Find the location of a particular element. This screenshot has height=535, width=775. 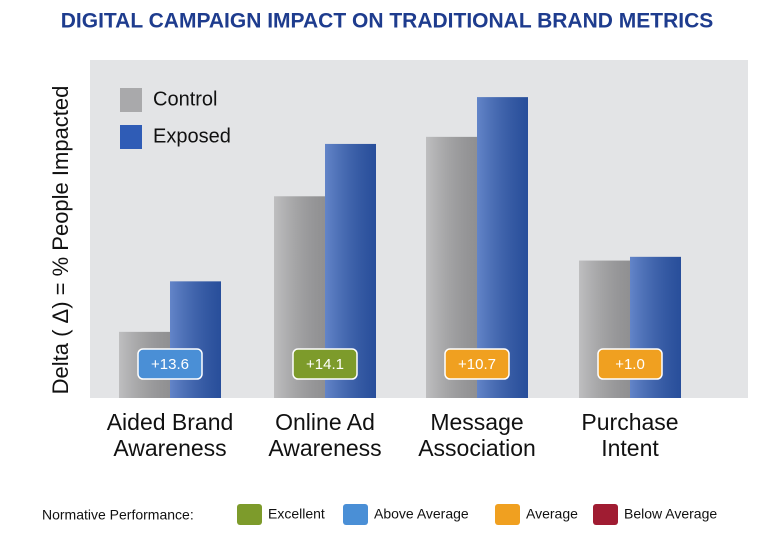

delta-label: +1.0 is located at coordinates (630, 364).